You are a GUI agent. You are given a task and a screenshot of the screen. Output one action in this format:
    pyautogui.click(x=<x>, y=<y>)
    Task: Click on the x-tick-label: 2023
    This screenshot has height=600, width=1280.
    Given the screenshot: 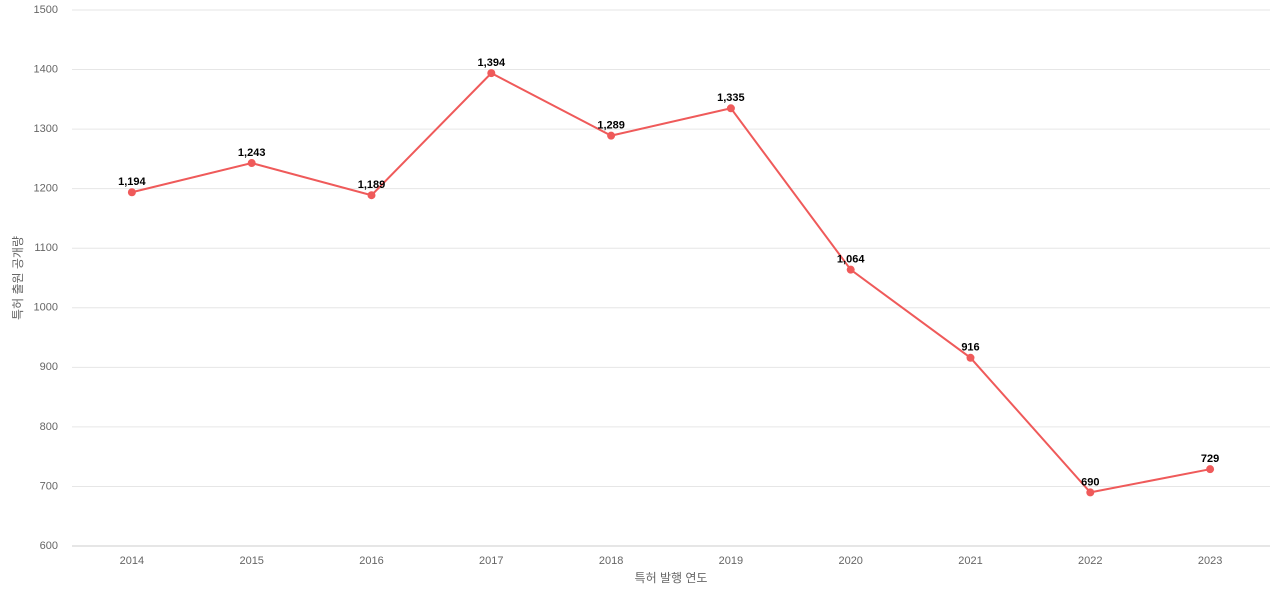 What is the action you would take?
    pyautogui.click(x=1210, y=561)
    